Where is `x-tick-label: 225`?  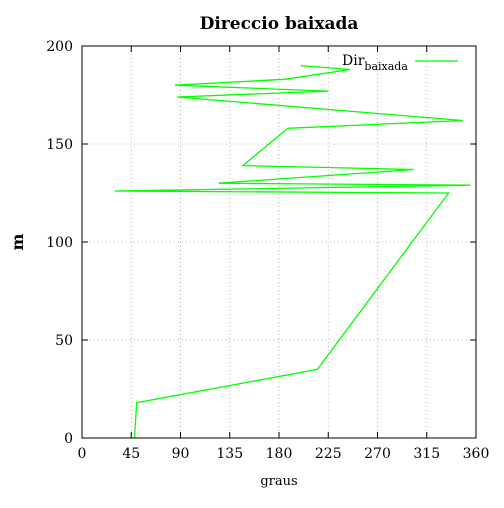
x-tick-label: 225 is located at coordinates (328, 454).